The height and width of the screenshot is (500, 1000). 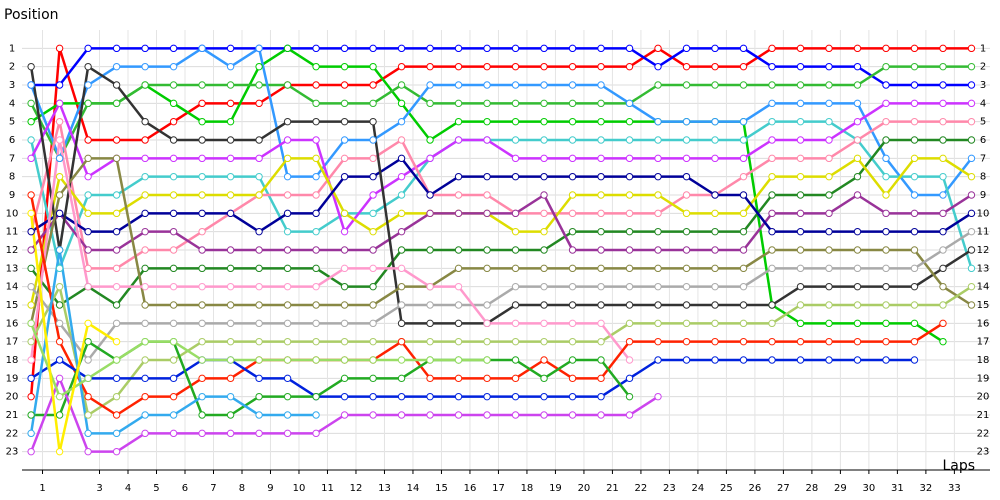 I want to click on y-tick-label: 2, so click(x=12, y=67).